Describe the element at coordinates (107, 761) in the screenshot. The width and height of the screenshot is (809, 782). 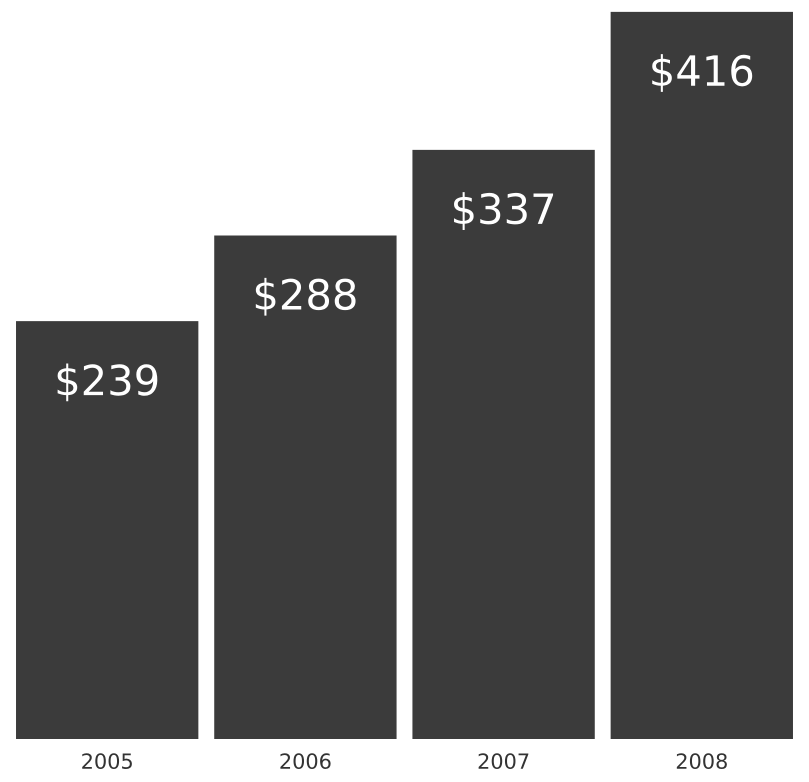
I see `x-tick-label: 2005` at that location.